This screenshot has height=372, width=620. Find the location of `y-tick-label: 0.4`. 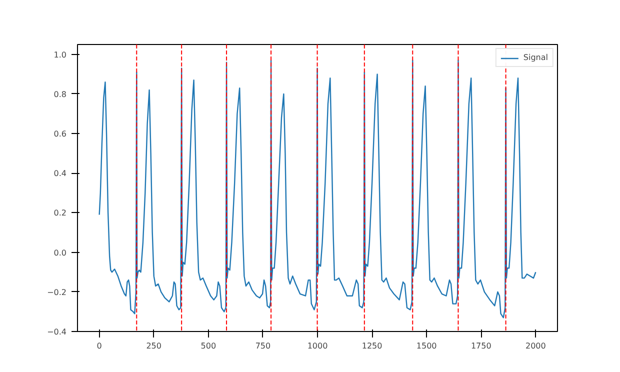

y-tick-label: 0.4 is located at coordinates (60, 173).